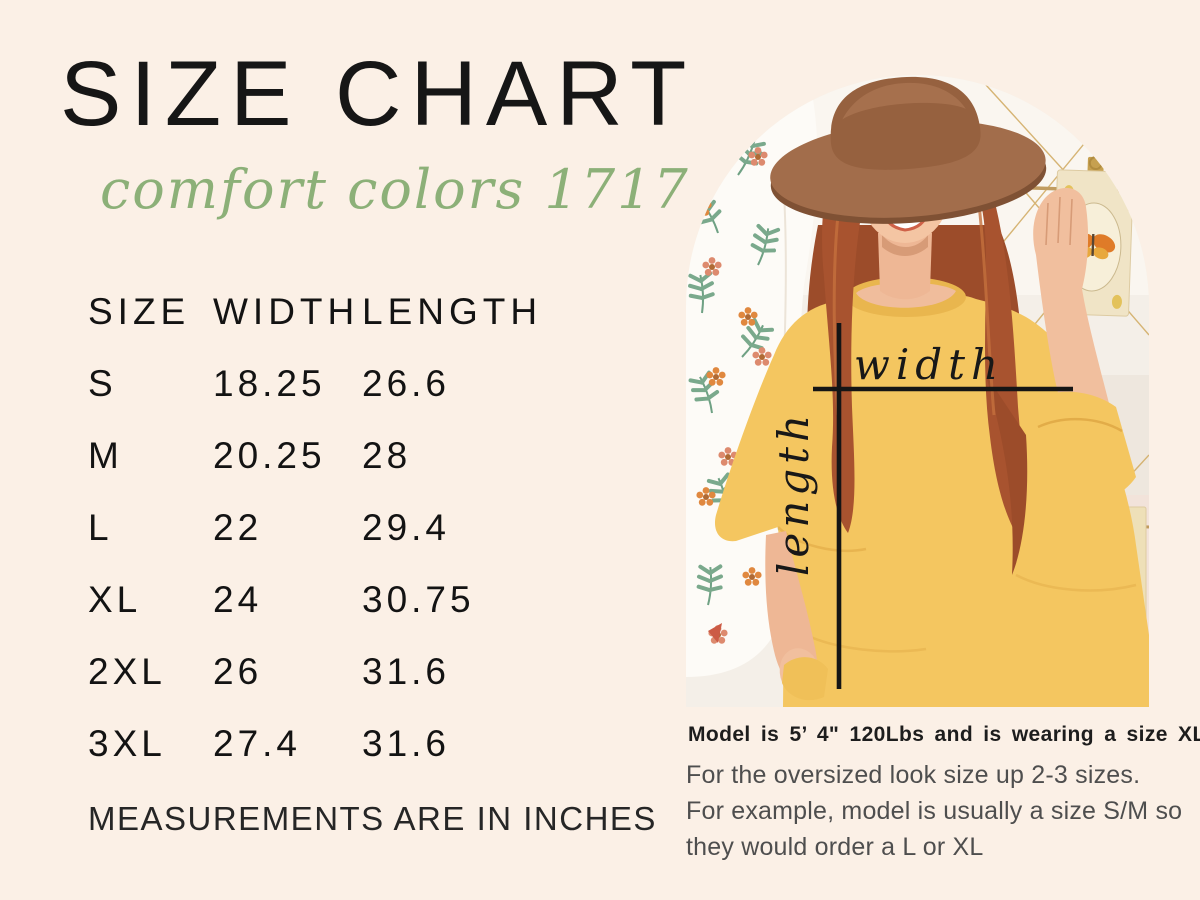  I want to click on size-label: L, so click(100, 527).